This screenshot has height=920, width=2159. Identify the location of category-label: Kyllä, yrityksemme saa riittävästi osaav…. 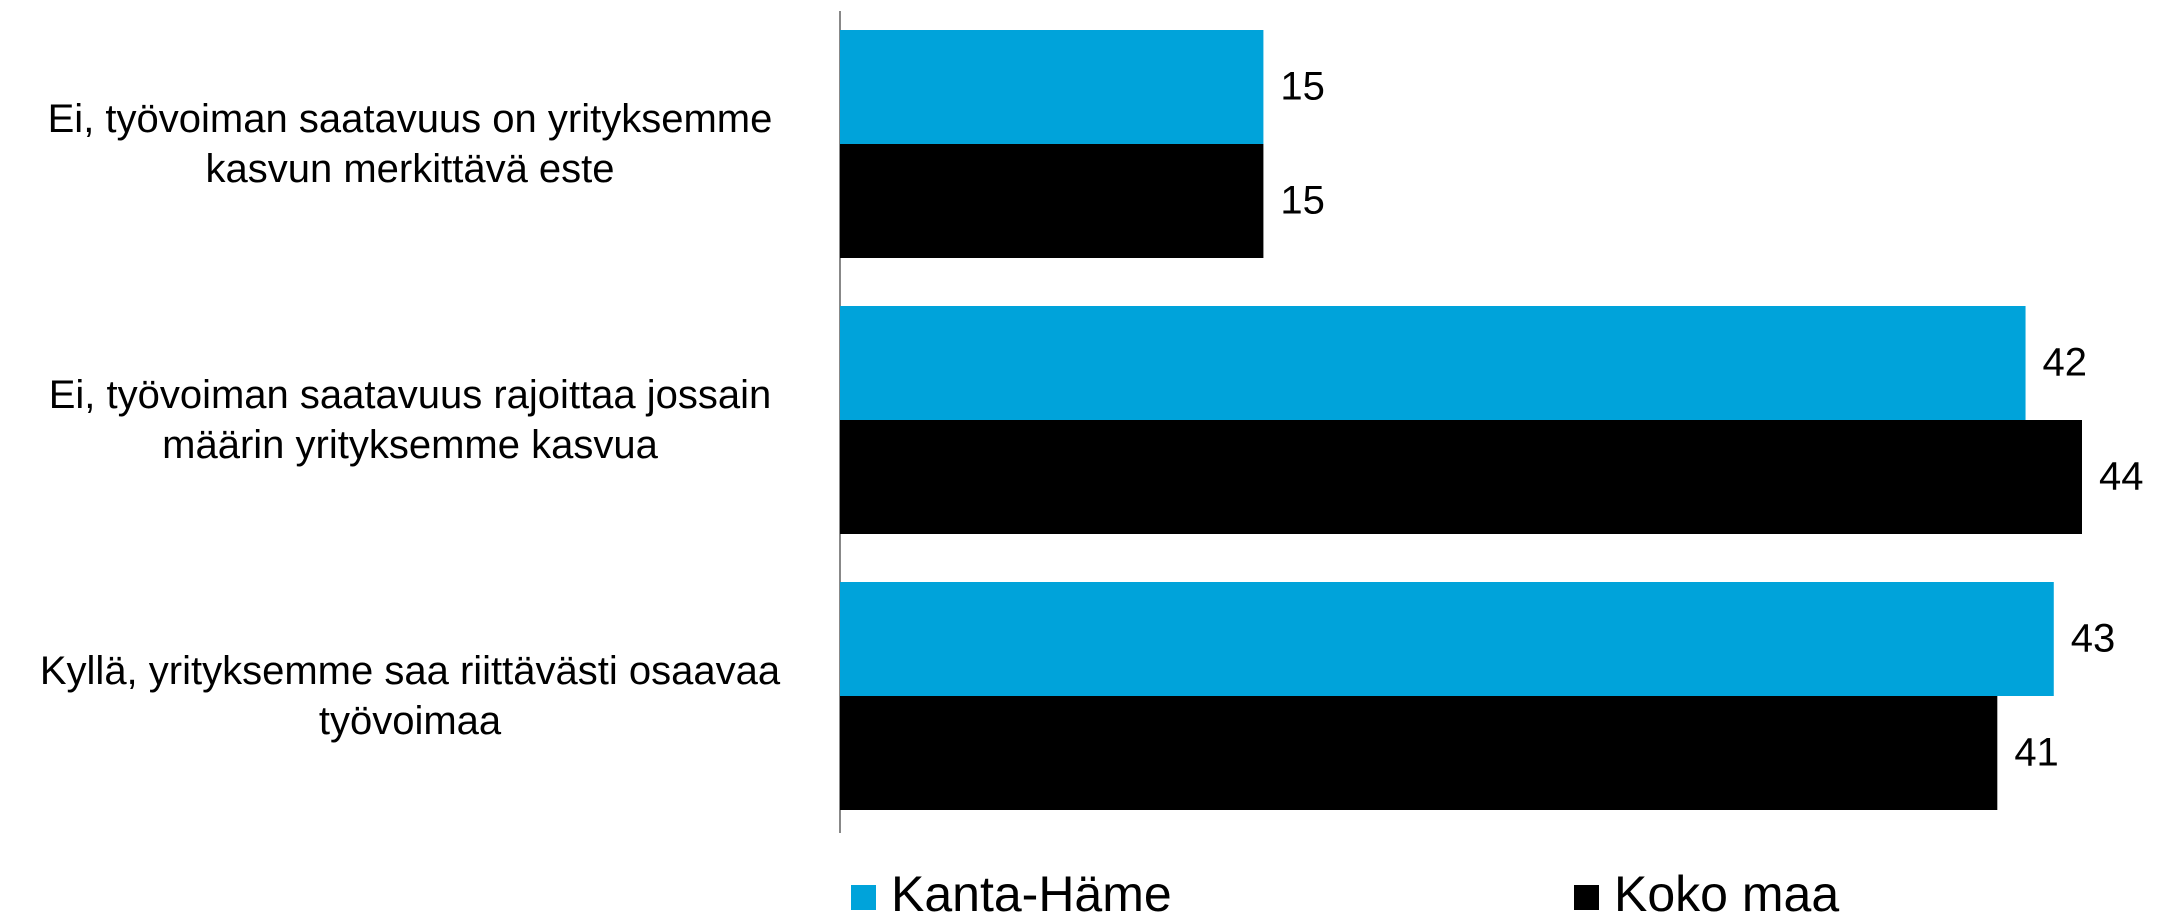
(410, 696).